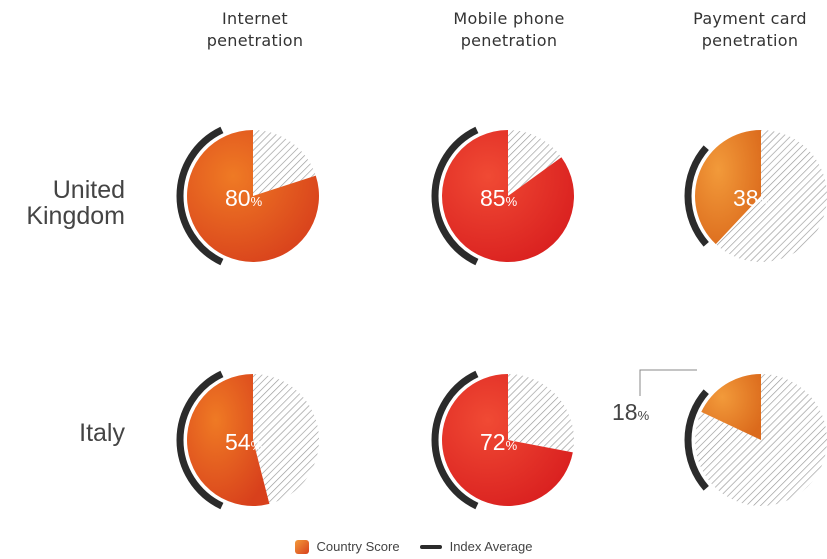 This screenshot has width=827, height=559. I want to click on col-title-internet: Internet penetration, so click(255, 29).